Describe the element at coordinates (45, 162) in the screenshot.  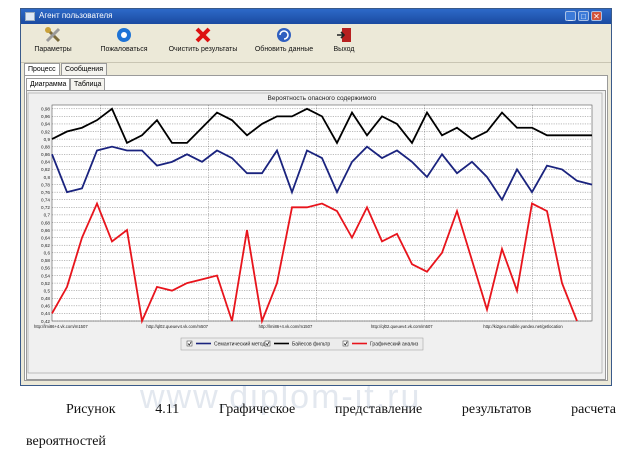
I see `y-tick-label: 0,84` at that location.